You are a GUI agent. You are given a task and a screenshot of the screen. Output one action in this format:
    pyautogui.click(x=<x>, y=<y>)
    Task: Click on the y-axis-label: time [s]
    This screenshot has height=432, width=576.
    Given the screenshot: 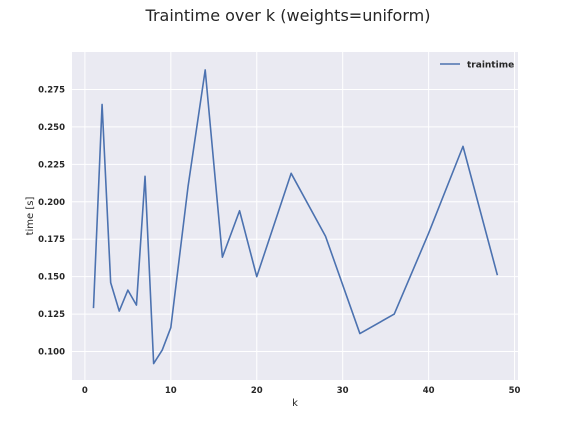 What is the action you would take?
    pyautogui.click(x=30, y=216)
    